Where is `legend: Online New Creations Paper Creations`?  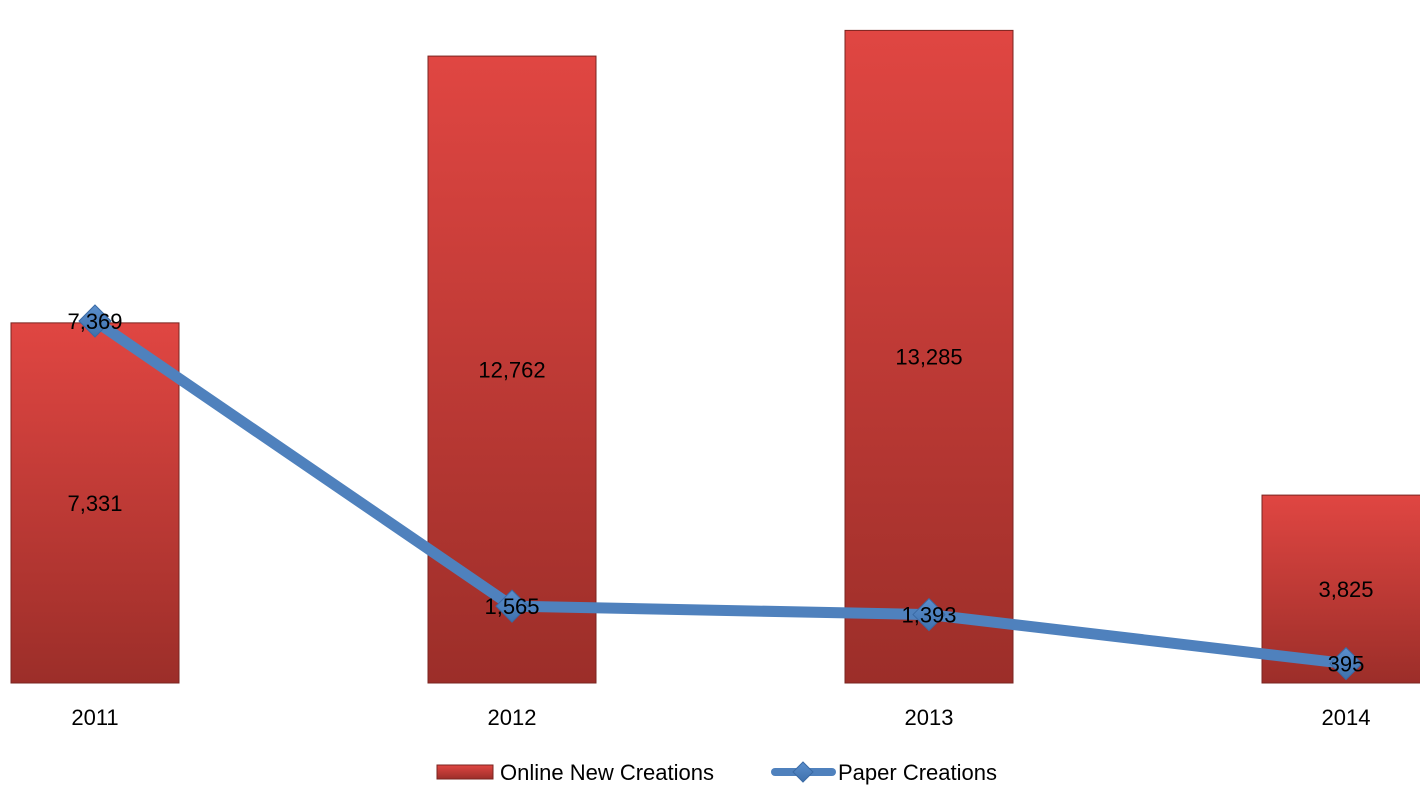 legend: Online New Creations Paper Creations is located at coordinates (716, 772).